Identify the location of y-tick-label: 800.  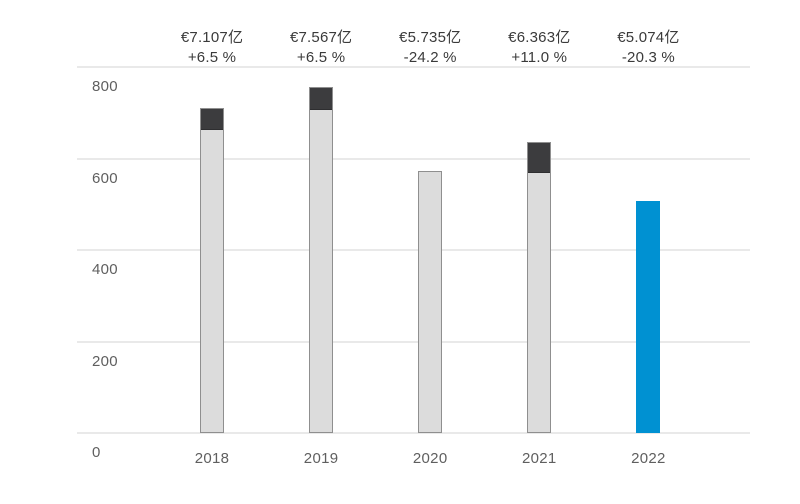
(105, 86).